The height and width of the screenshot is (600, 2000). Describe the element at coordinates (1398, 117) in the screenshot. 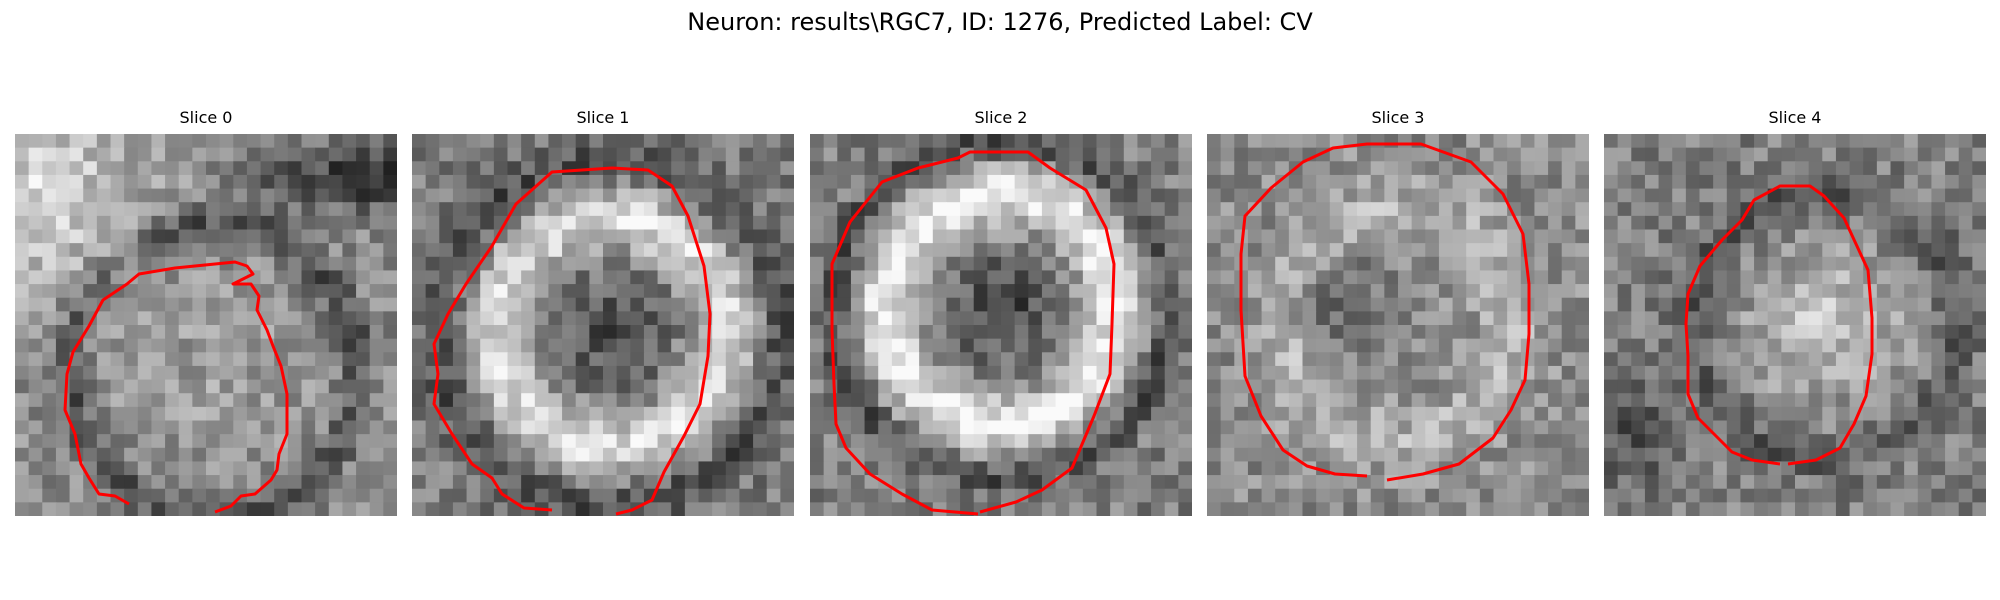

I see `slice-title-3: Slice 3` at that location.